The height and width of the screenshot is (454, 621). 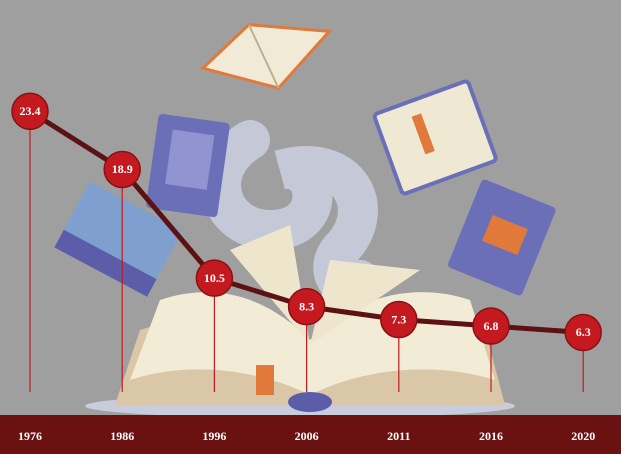 I want to click on value-label: 23.4, so click(x=30, y=111).